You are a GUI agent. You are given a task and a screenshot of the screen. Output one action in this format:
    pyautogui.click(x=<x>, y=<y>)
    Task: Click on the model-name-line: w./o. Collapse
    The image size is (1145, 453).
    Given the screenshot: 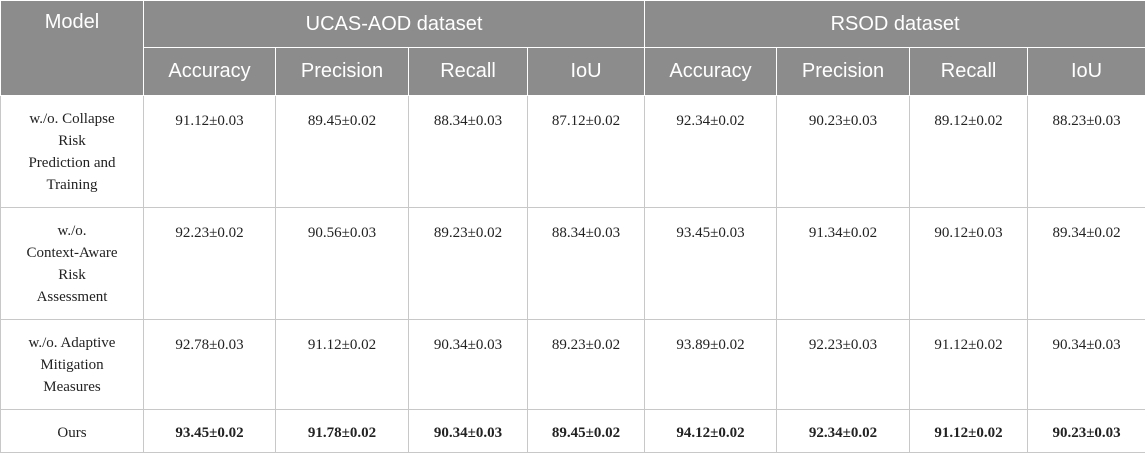 What is the action you would take?
    pyautogui.click(x=72, y=119)
    